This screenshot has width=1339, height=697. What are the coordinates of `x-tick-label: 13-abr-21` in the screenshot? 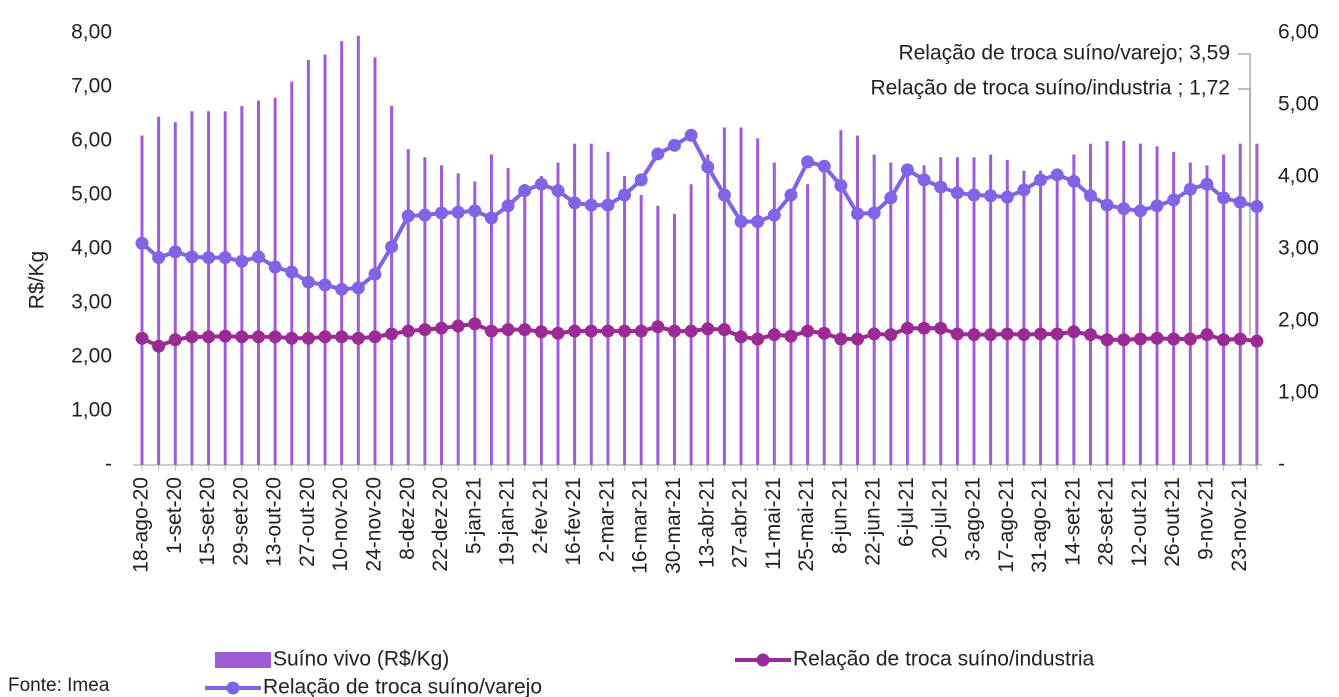 It's located at (706, 522).